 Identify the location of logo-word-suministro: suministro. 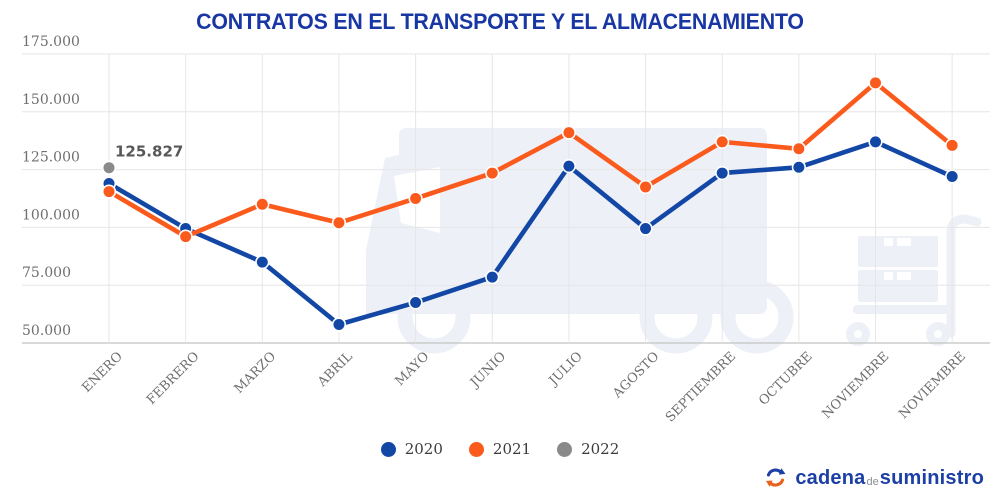
(931, 477).